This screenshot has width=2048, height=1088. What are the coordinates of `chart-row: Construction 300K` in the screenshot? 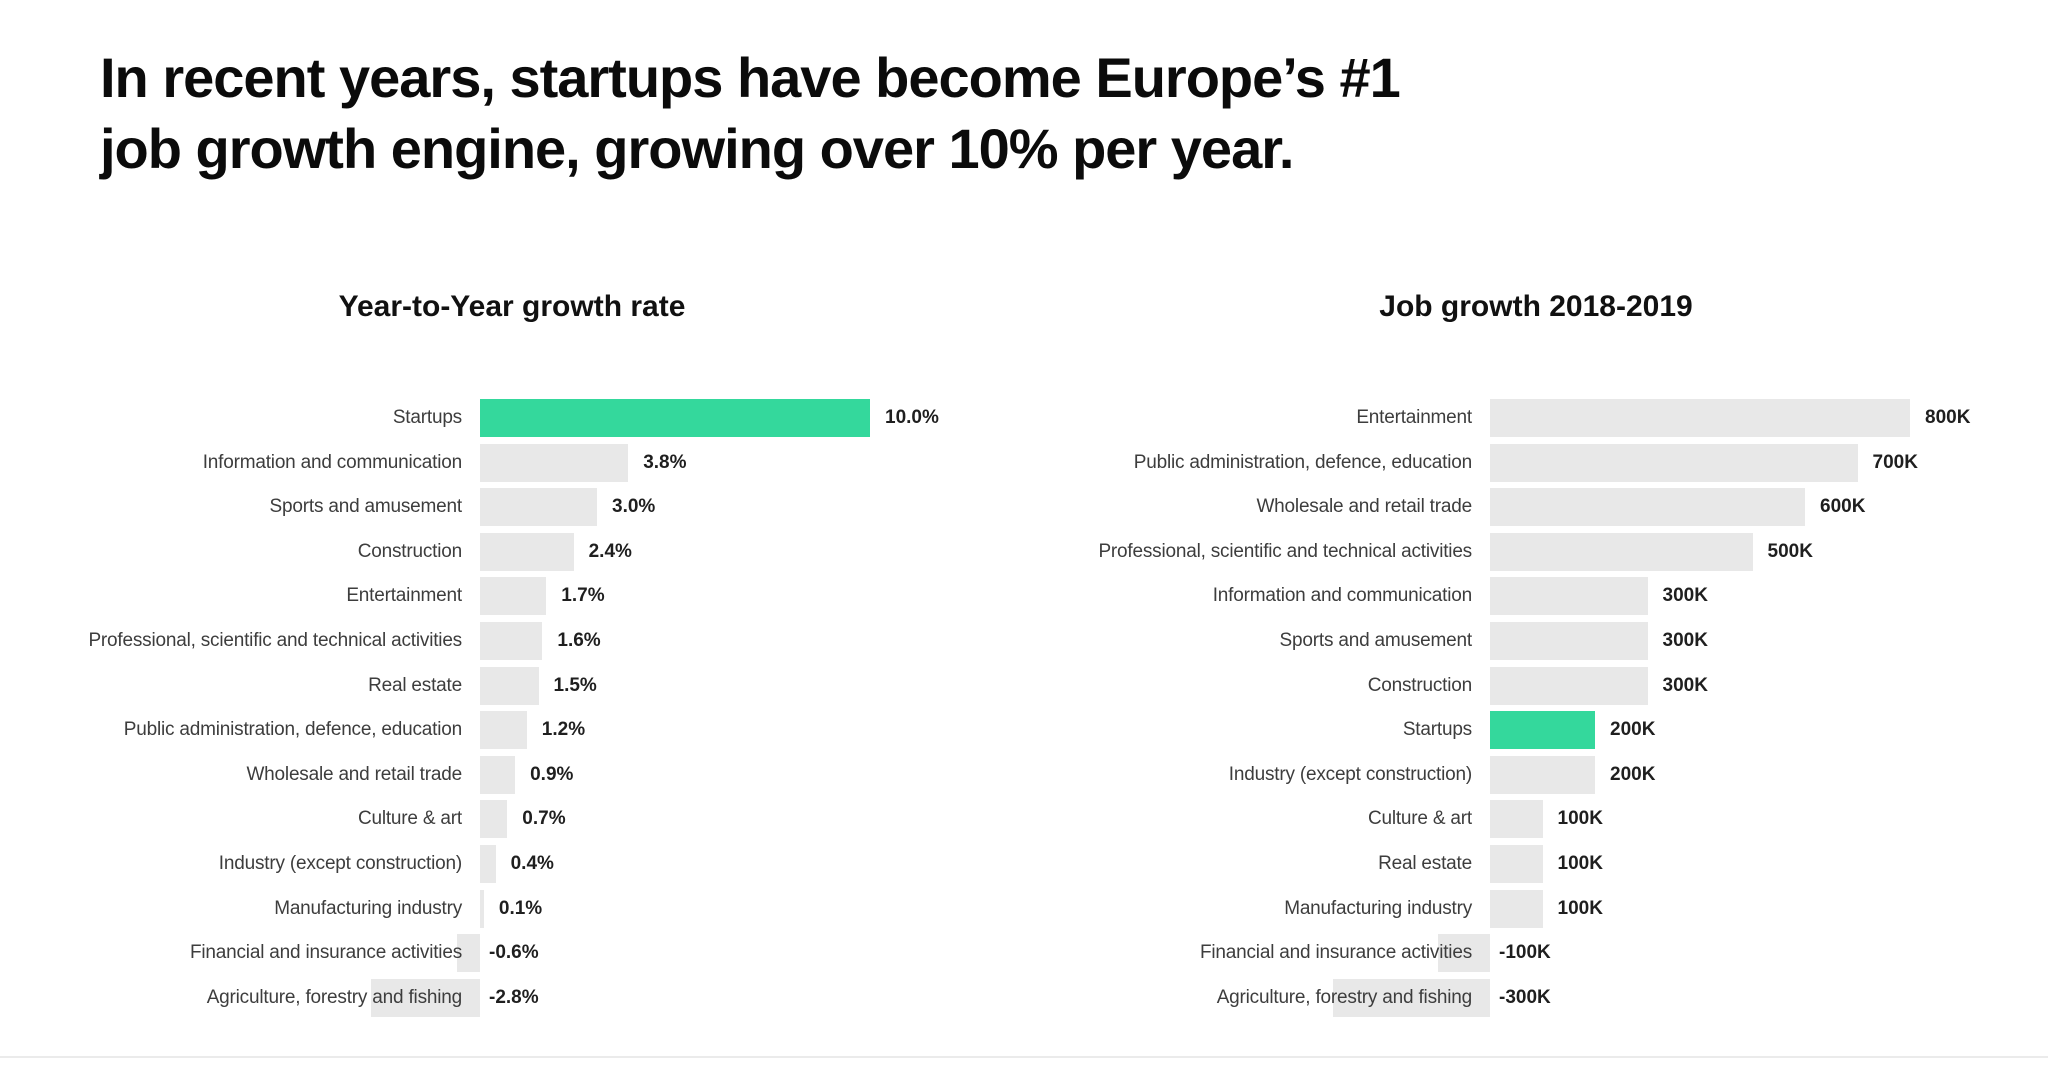 It's located at (1536, 686).